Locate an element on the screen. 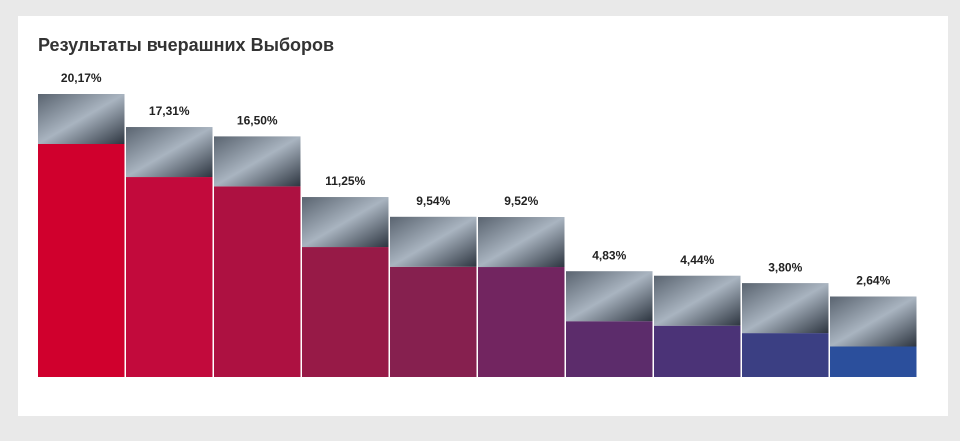  value-label: 20,17% is located at coordinates (81, 78).